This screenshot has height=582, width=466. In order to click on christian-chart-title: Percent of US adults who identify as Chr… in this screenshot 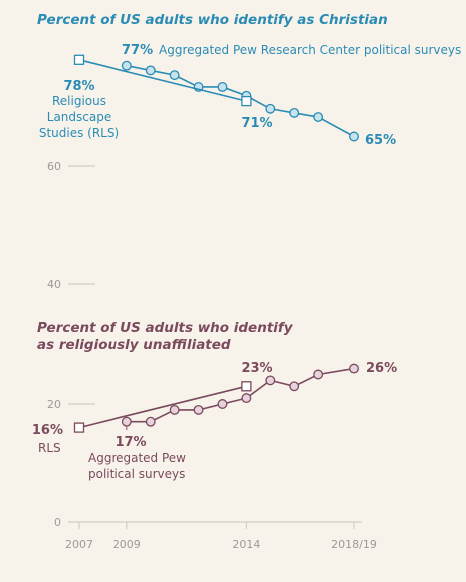, I will do `click(212, 20)`.